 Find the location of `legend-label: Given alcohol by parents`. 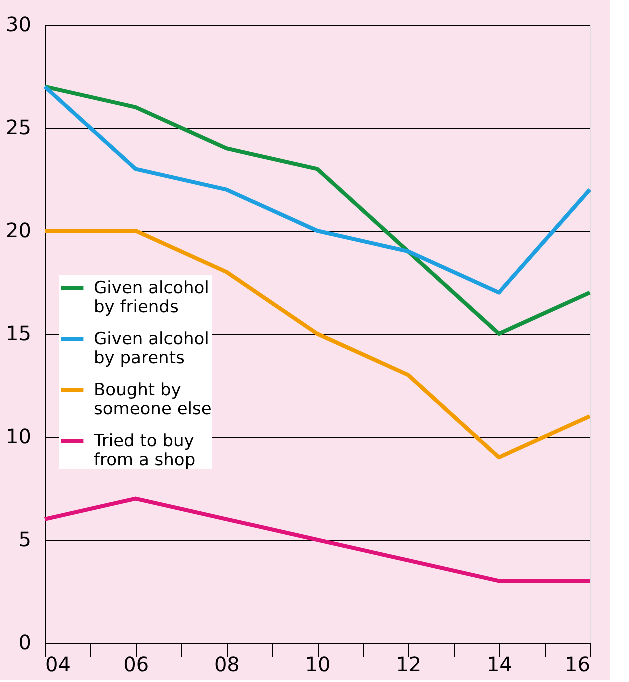

legend-label: Given alcohol by parents is located at coordinates (152, 349).